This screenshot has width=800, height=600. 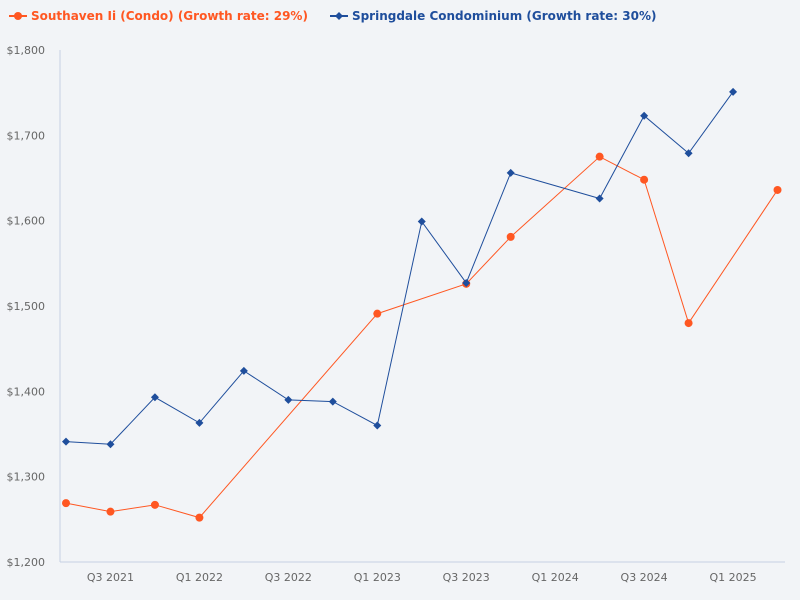 What do you see at coordinates (732, 577) in the screenshot?
I see `x-tick-label: Q1 2025` at bounding box center [732, 577].